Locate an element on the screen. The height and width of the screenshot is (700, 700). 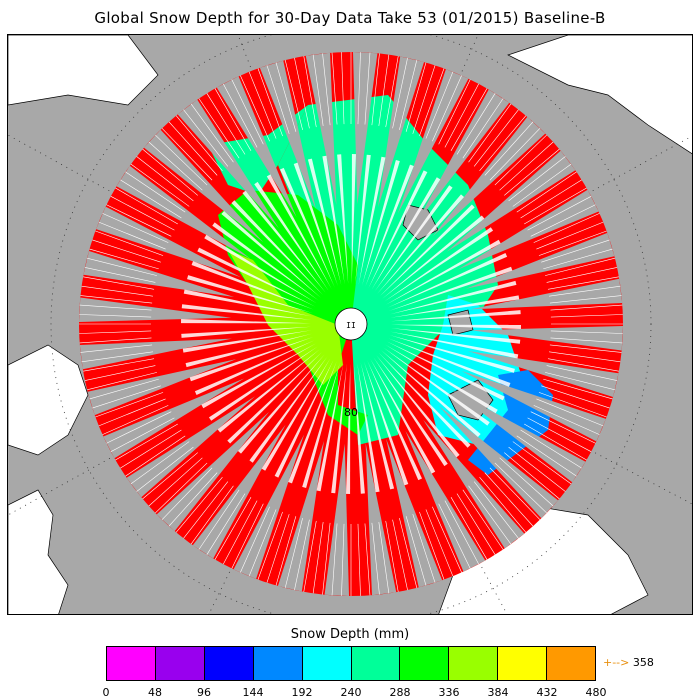
max-value-label: 358 is located at coordinates (643, 662).